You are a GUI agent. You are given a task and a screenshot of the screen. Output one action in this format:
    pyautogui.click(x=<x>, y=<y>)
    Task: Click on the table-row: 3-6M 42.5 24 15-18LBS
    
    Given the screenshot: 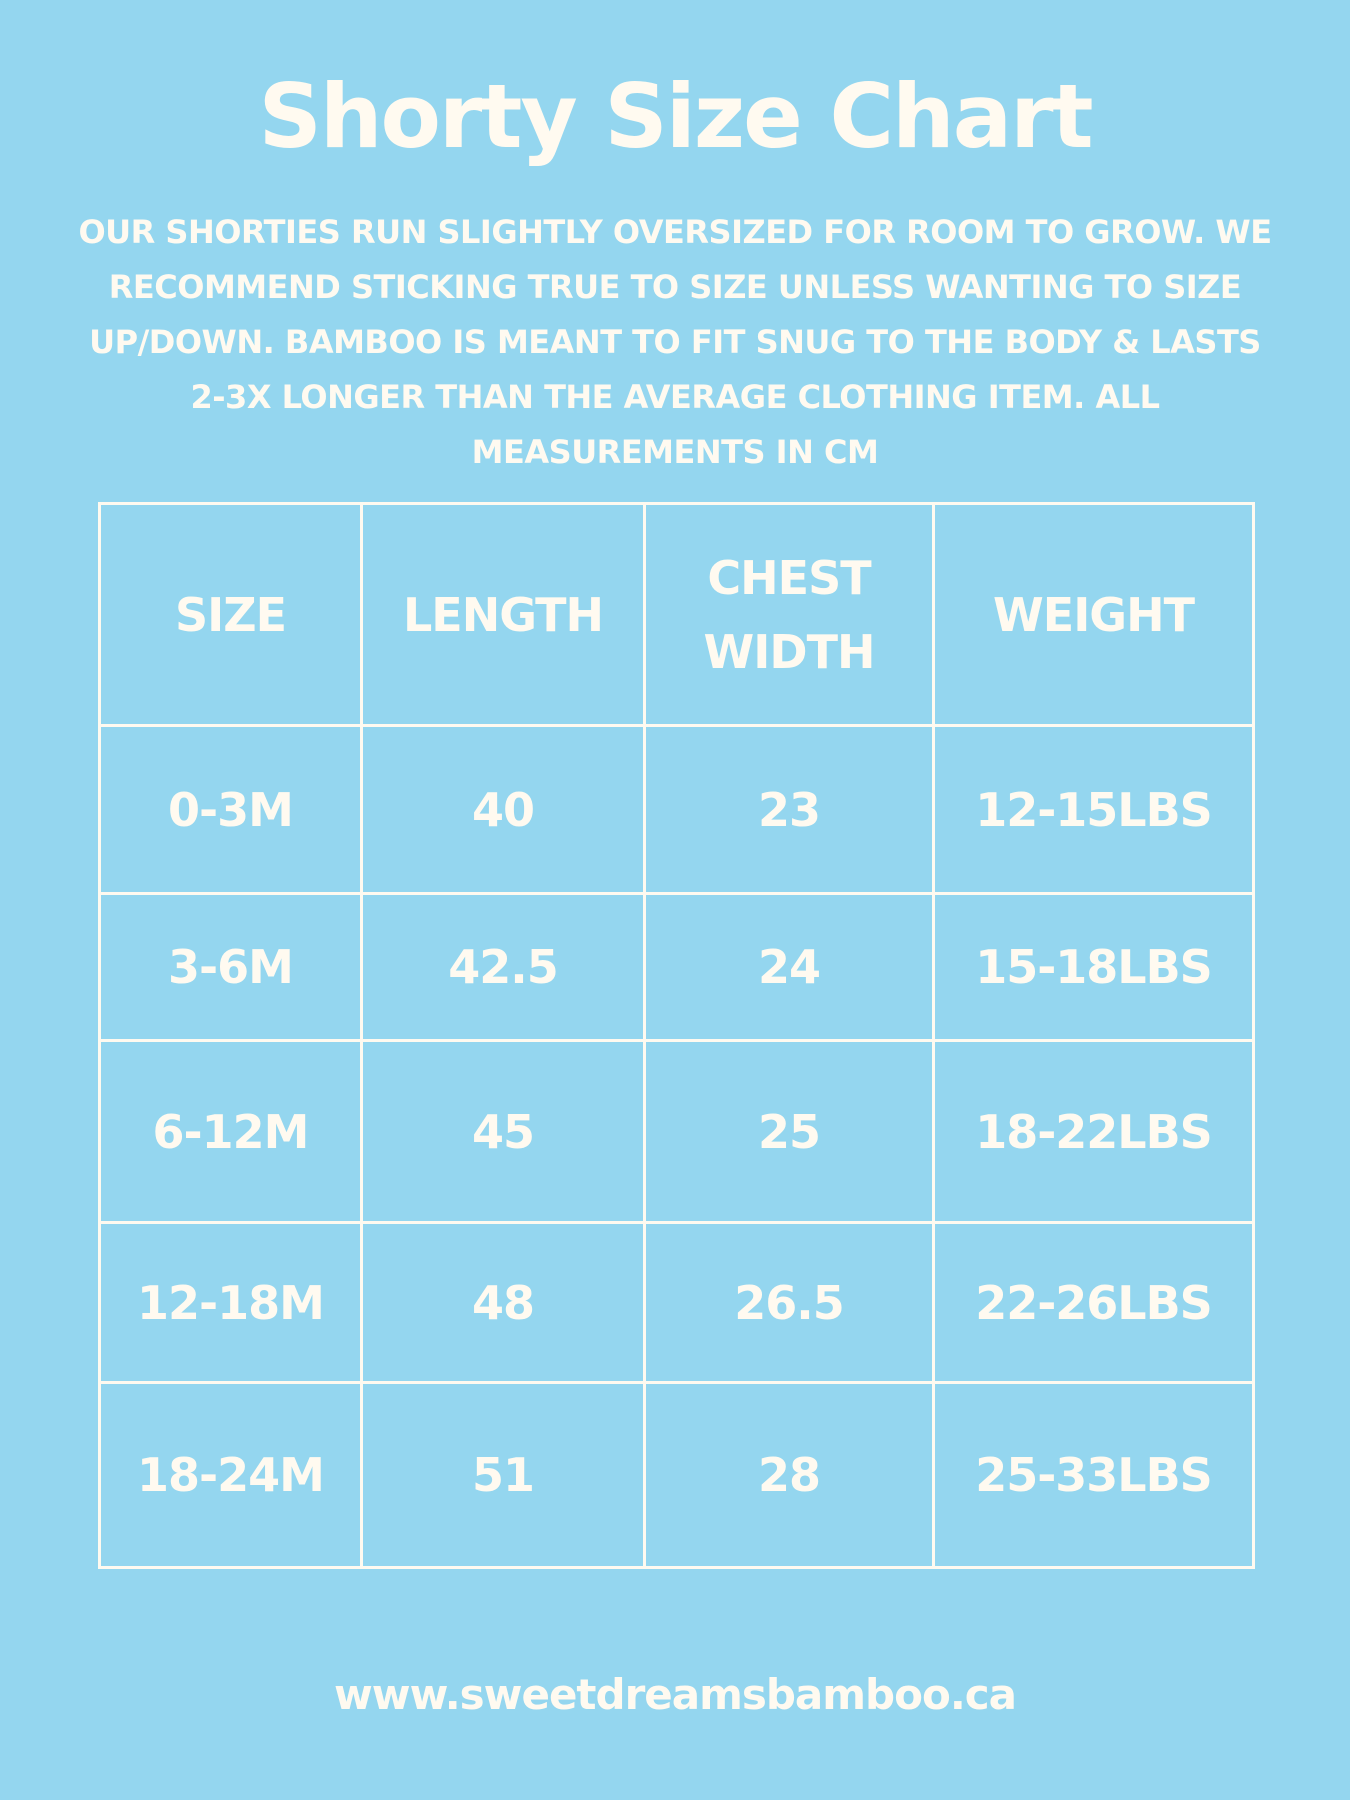 What is the action you would take?
    pyautogui.click(x=676, y=967)
    